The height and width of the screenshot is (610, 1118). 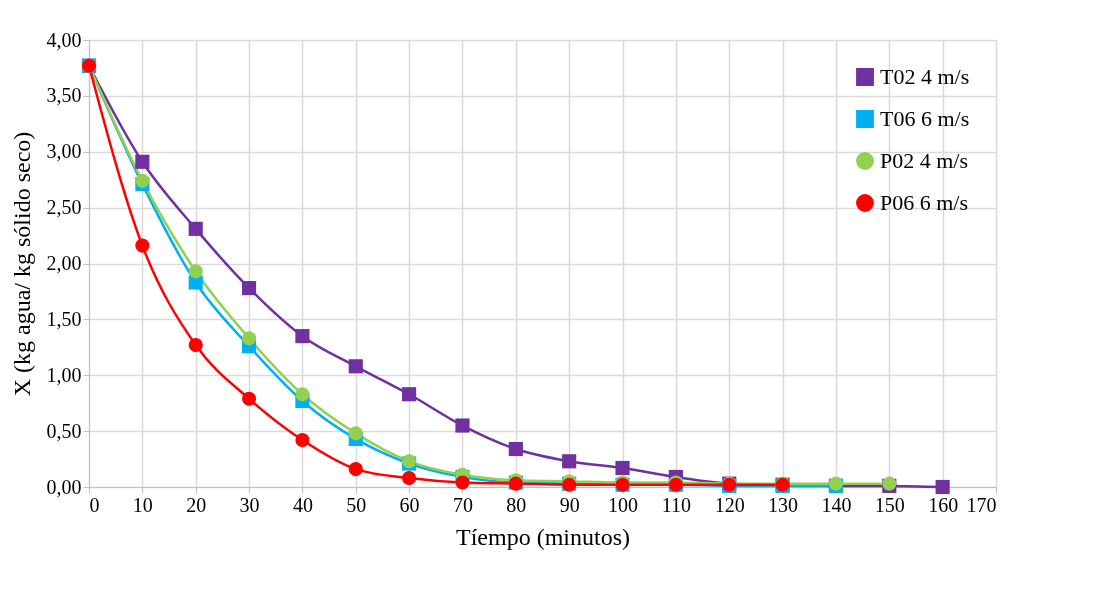 What do you see at coordinates (516, 504) in the screenshot?
I see `x-tick-label: 80` at bounding box center [516, 504].